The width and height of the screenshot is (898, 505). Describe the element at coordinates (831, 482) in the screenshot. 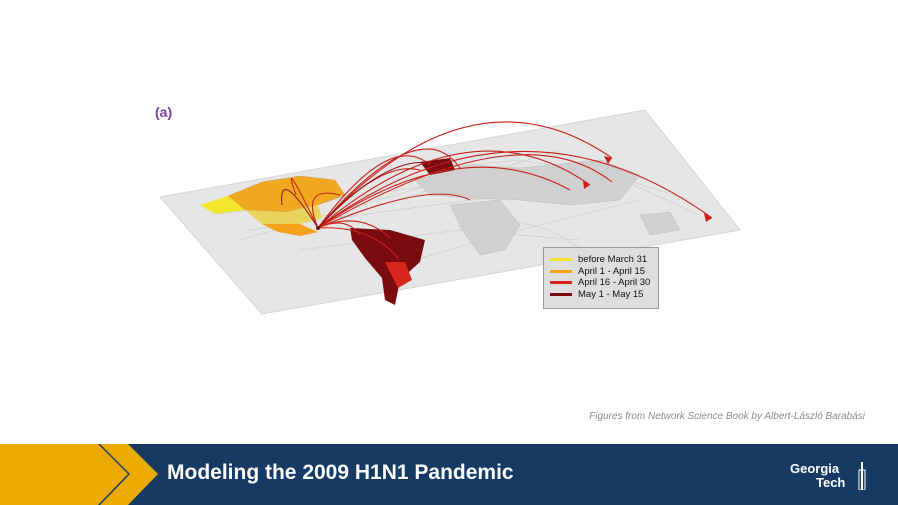

I see `logo-text-tech: Tech` at that location.